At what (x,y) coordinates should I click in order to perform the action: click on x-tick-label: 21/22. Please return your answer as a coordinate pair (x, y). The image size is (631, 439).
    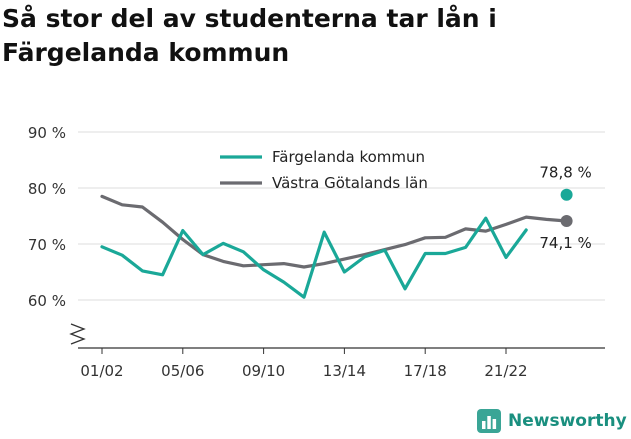
    Looking at the image, I should click on (505, 371).